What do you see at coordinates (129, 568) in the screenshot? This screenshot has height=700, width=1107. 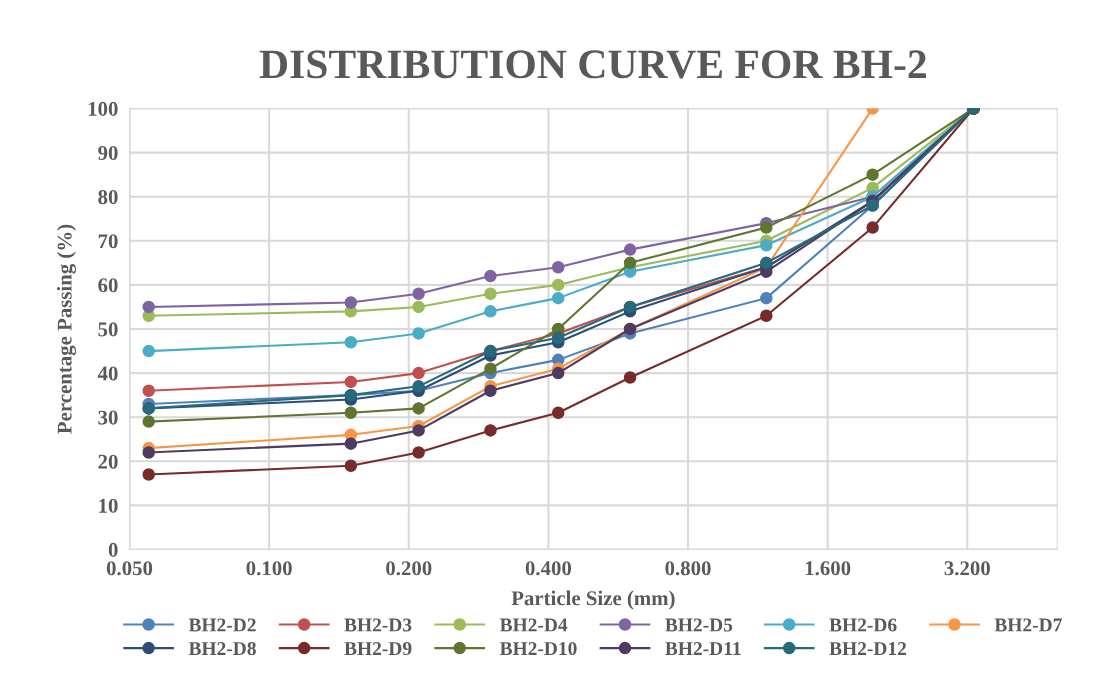 I see `x-tick-label: 0.050` at bounding box center [129, 568].